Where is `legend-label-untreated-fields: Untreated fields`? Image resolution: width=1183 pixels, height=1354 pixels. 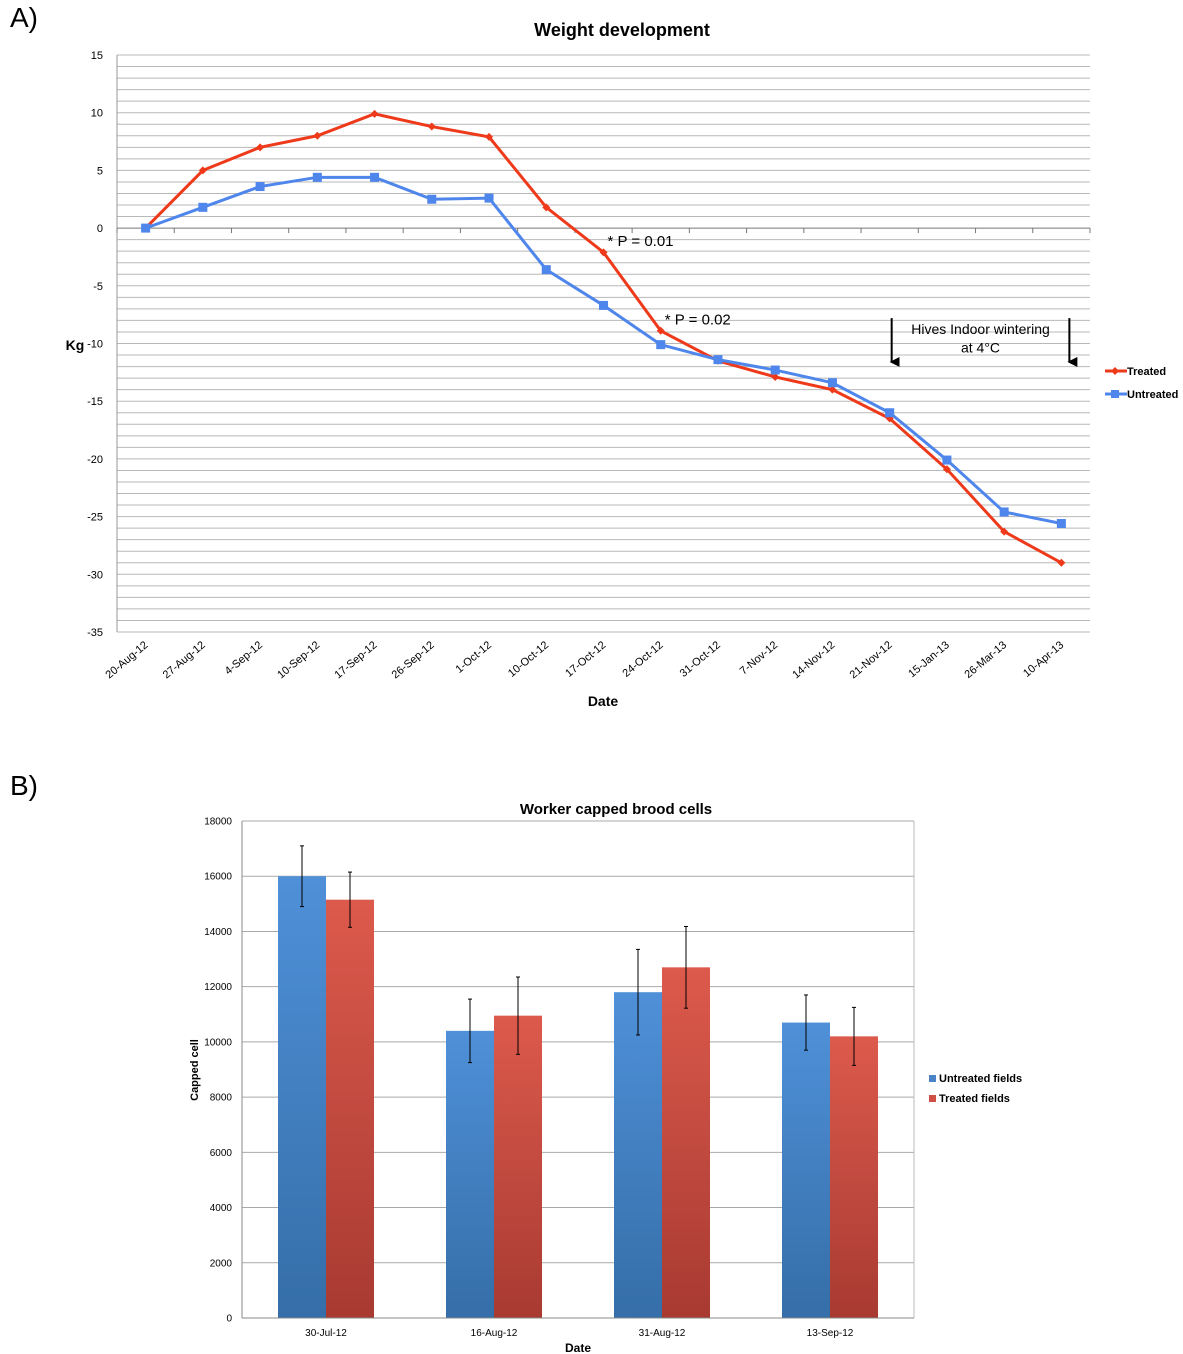 legend-label-untreated-fields: Untreated fields is located at coordinates (980, 1079).